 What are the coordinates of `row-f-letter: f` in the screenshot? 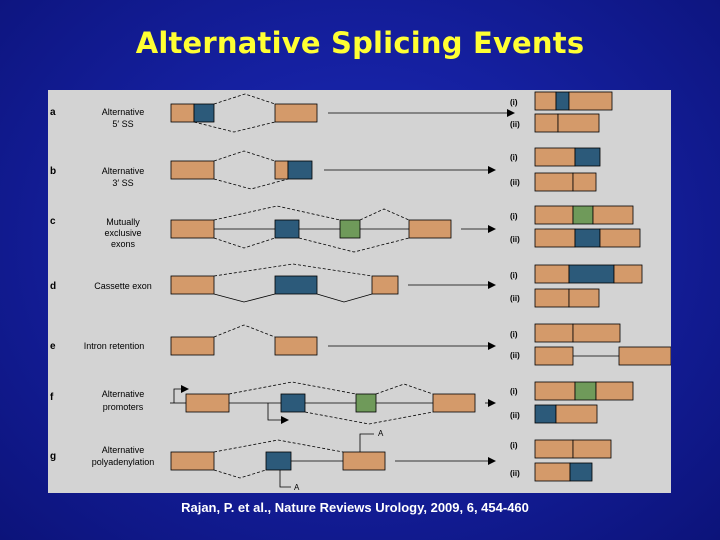 It's located at (52, 397).